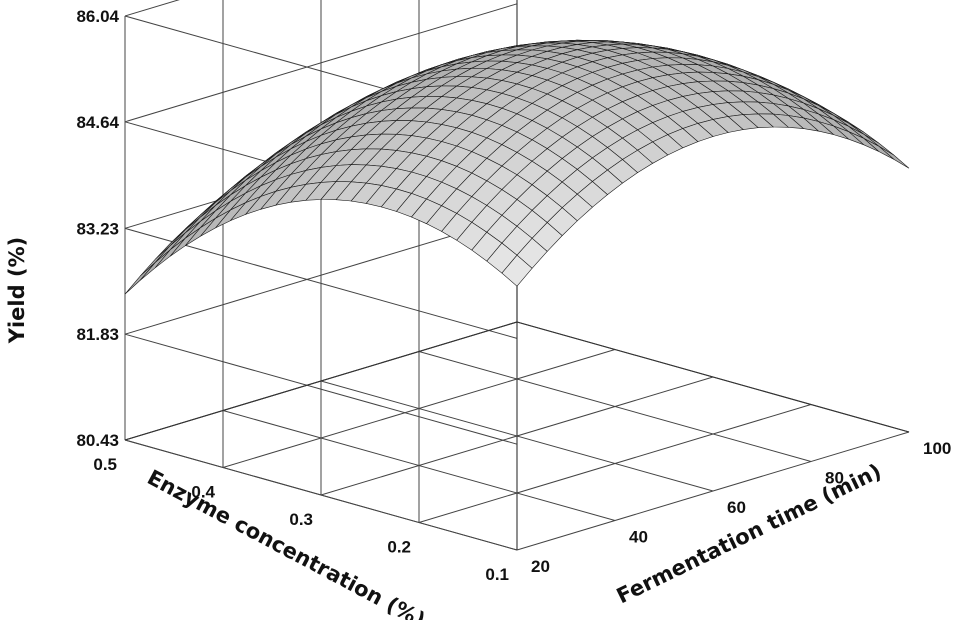 The image size is (965, 620). I want to click on x-tick-label: 60, so click(736, 507).